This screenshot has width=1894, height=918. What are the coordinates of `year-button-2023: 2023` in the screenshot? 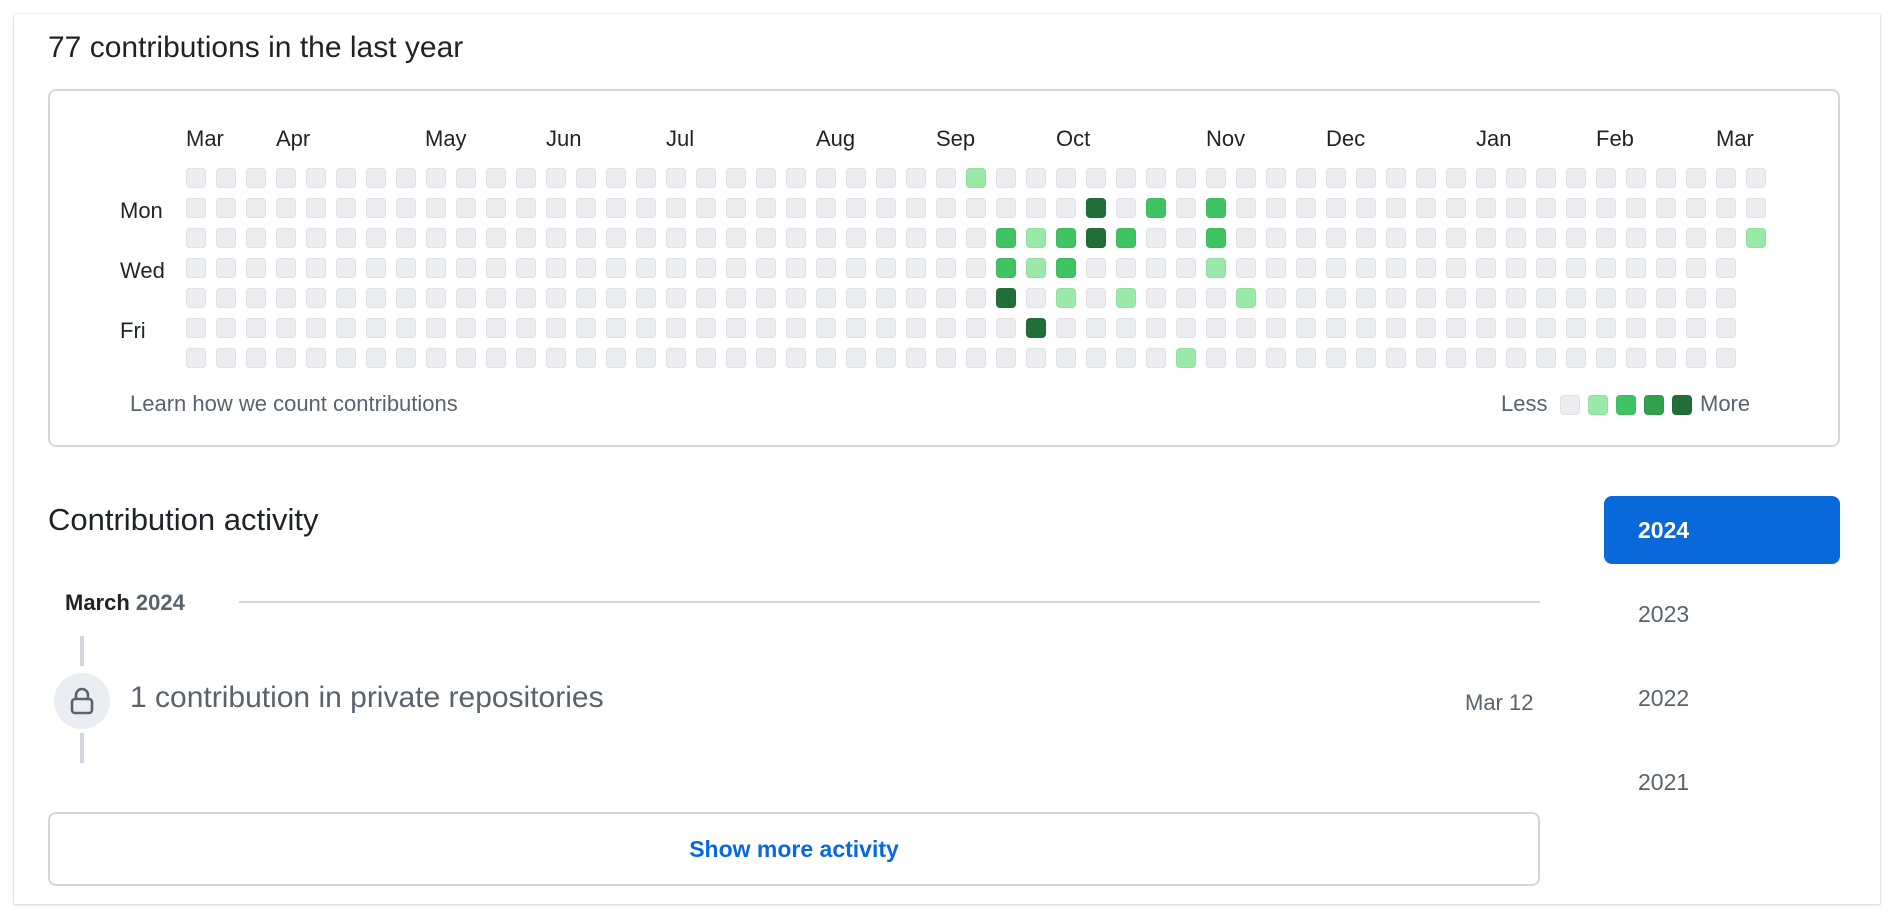 It's located at (1664, 613).